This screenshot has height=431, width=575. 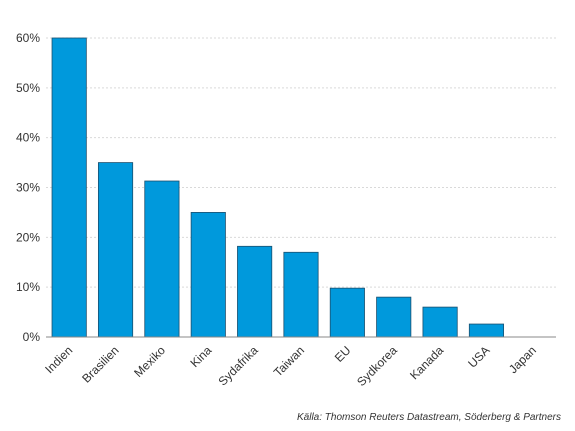 I want to click on bar-mexiko, so click(x=162, y=259).